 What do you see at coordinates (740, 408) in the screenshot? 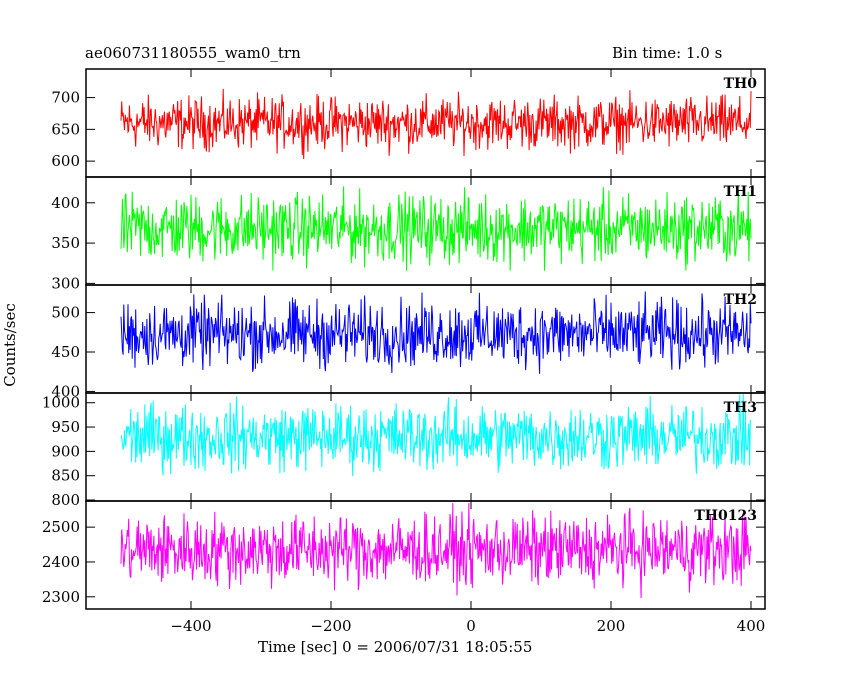
I see `panel-label-th3: TH3` at bounding box center [740, 408].